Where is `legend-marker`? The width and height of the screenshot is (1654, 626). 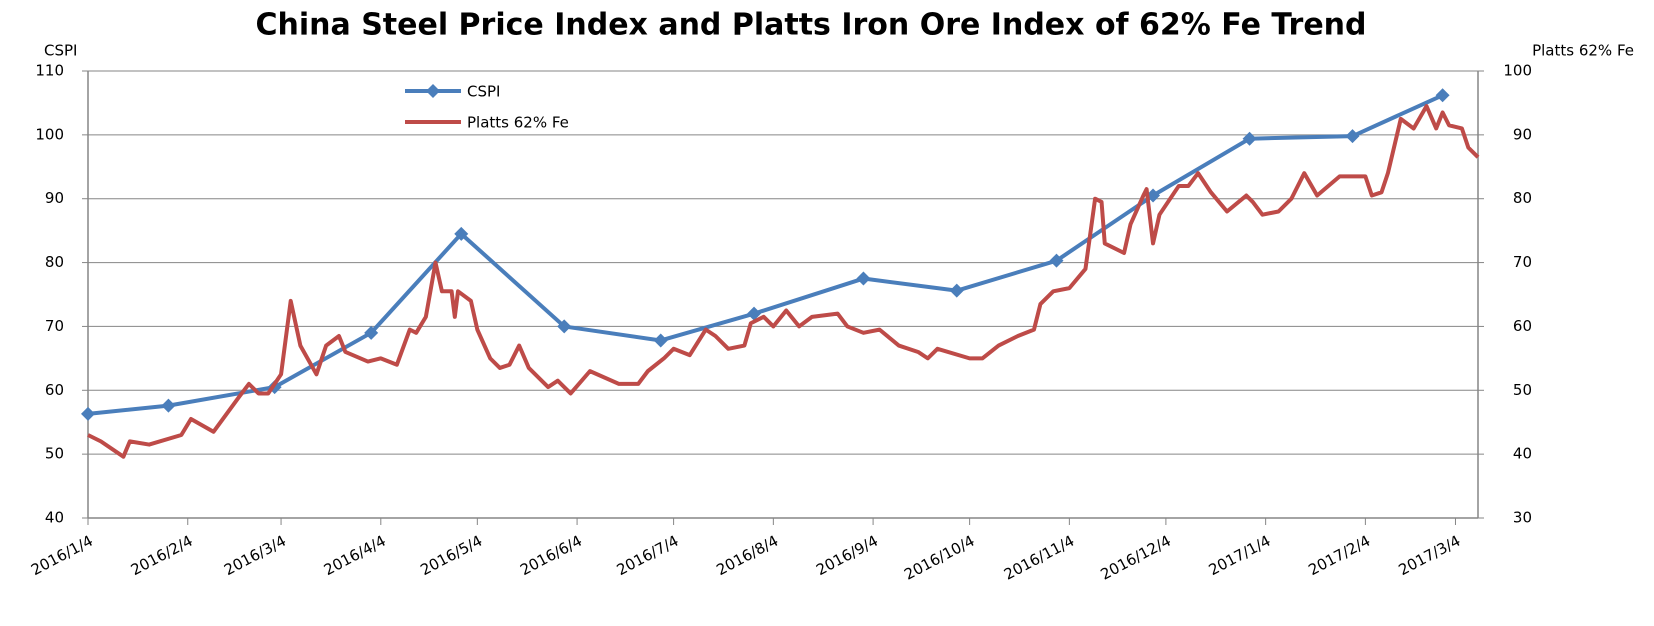
legend-marker is located at coordinates (433, 91).